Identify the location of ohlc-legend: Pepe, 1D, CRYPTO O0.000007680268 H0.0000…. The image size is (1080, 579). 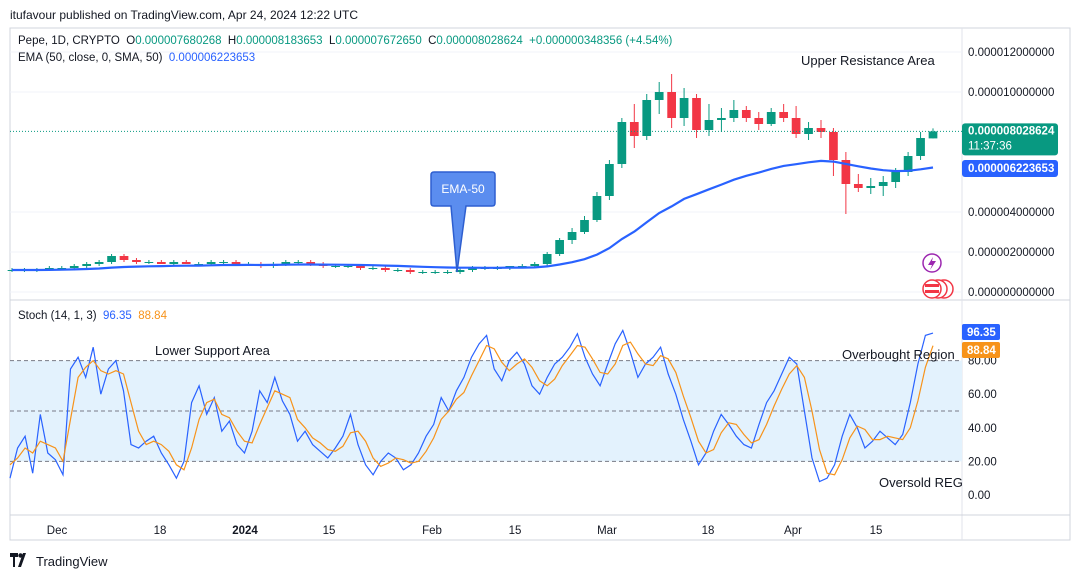
(345, 41).